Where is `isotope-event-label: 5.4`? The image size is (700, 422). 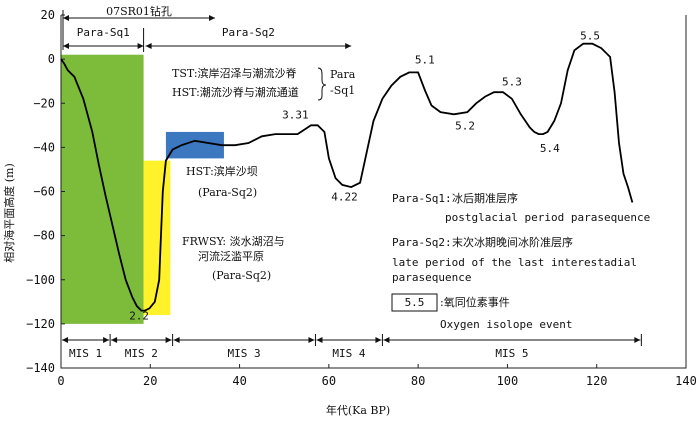
isotope-event-label: 5.4 is located at coordinates (550, 148).